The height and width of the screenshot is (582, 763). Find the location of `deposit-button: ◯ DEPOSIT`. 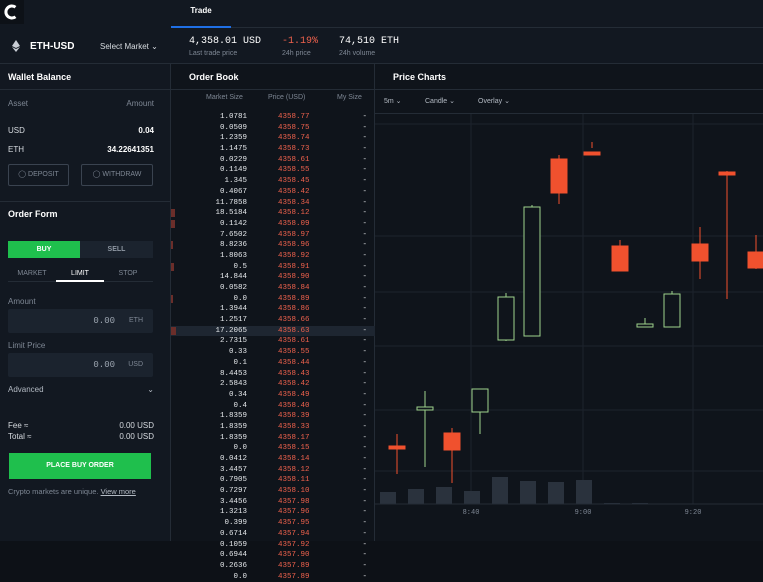

deposit-button: ◯ DEPOSIT is located at coordinates (38, 175).